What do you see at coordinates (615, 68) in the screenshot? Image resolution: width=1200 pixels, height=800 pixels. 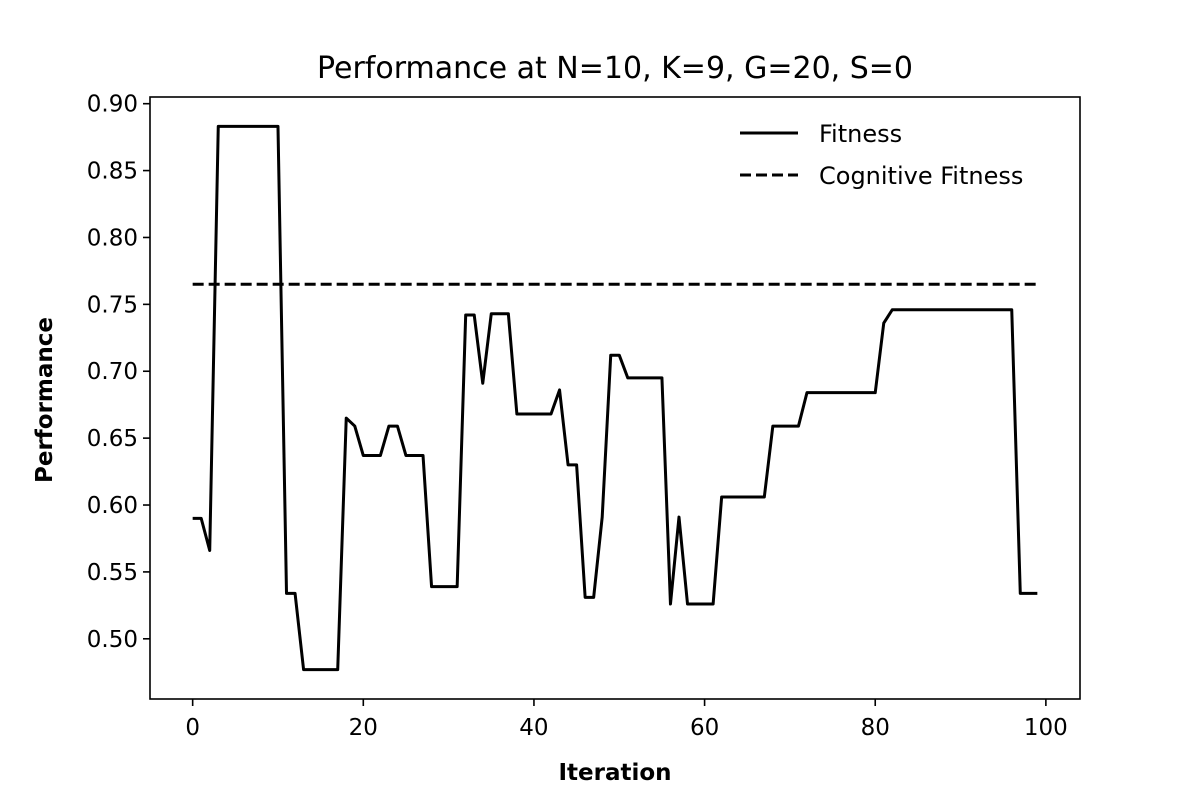 I see `chart-title: Performance at N=10, K=9, G=20, S=0` at bounding box center [615, 68].